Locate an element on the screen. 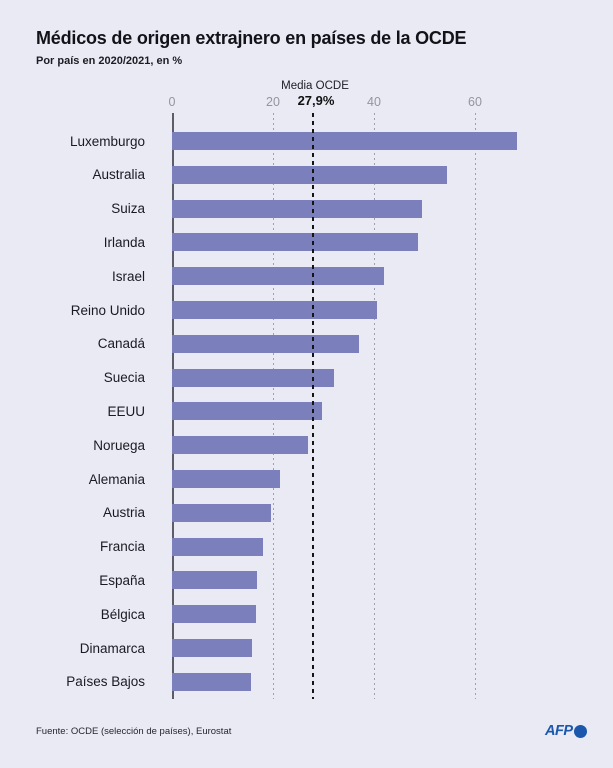 The width and height of the screenshot is (613, 768). mean-line-label: Media OCDE is located at coordinates (315, 86).